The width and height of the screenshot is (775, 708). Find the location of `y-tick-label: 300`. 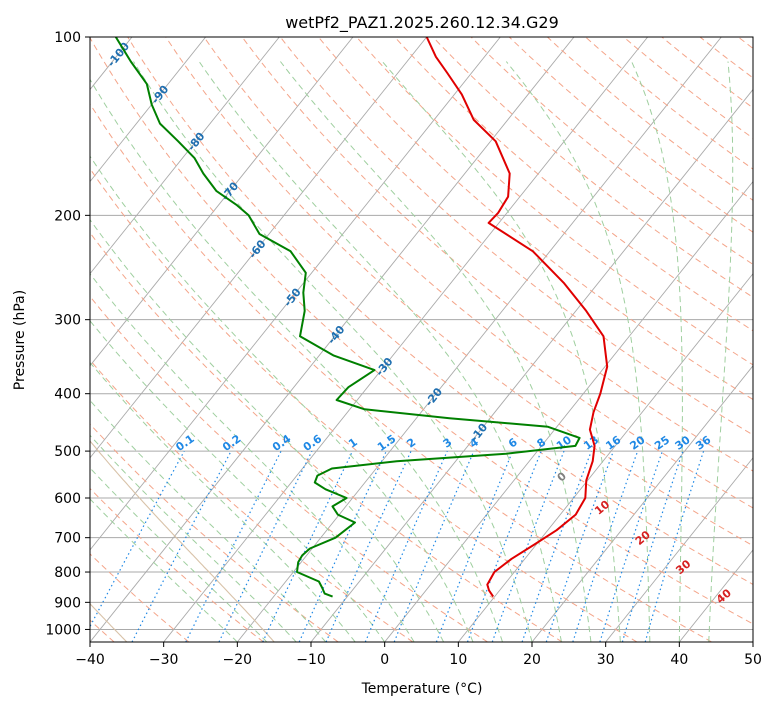

y-tick-label: 300 is located at coordinates (67, 321).